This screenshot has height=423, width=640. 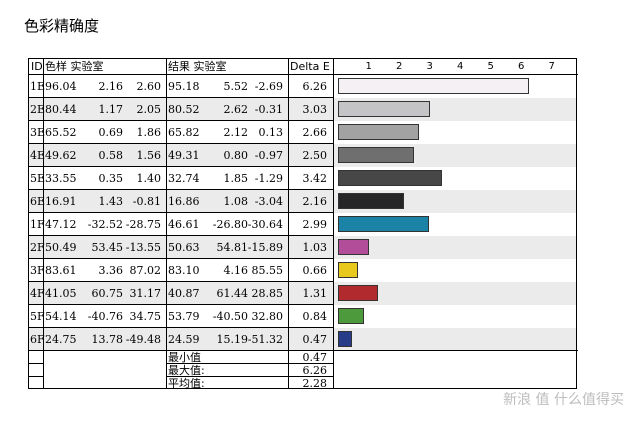 What do you see at coordinates (37, 293) in the screenshot?
I see `row-id: 4F` at bounding box center [37, 293].